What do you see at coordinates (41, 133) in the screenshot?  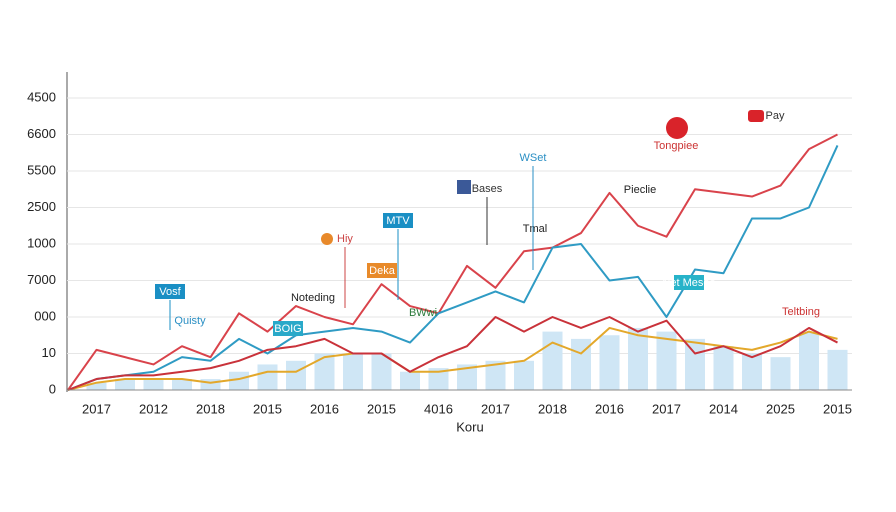 I see `y-tick-label: 6600` at bounding box center [41, 133].